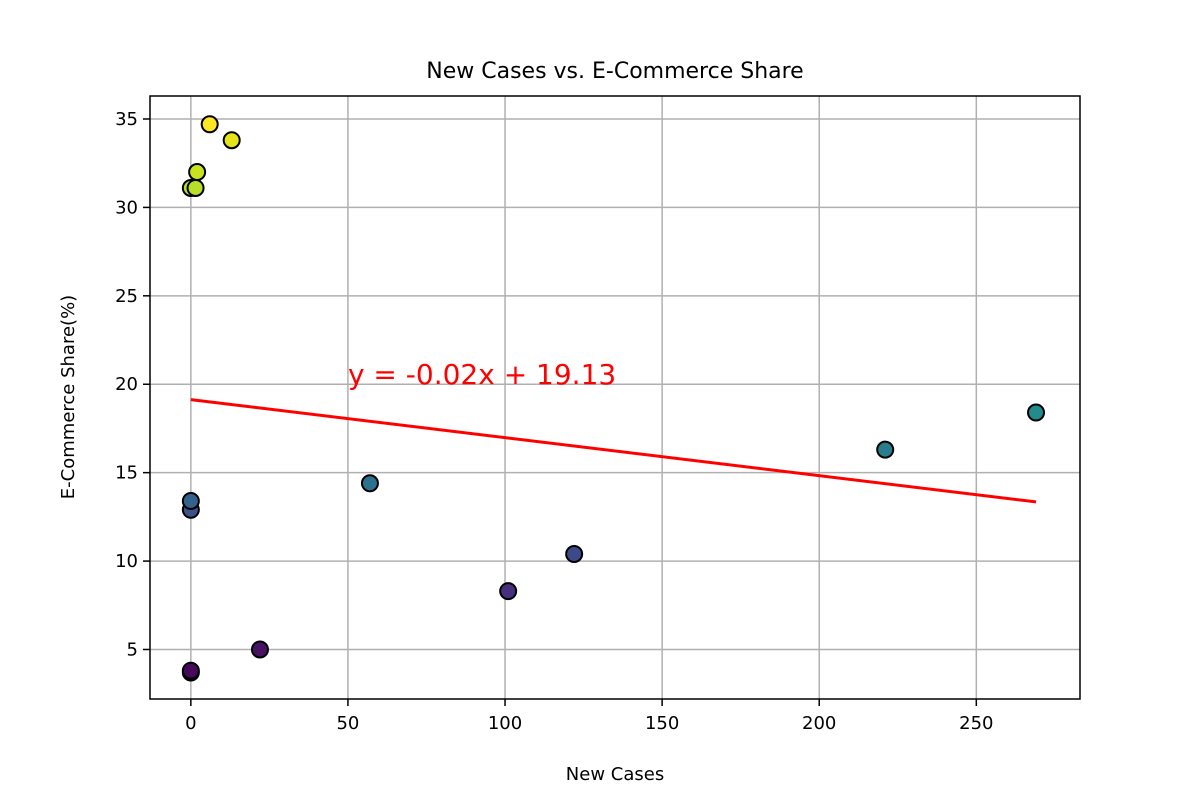 The height and width of the screenshot is (800, 1200). I want to click on y-tick-label: 30, so click(126, 207).